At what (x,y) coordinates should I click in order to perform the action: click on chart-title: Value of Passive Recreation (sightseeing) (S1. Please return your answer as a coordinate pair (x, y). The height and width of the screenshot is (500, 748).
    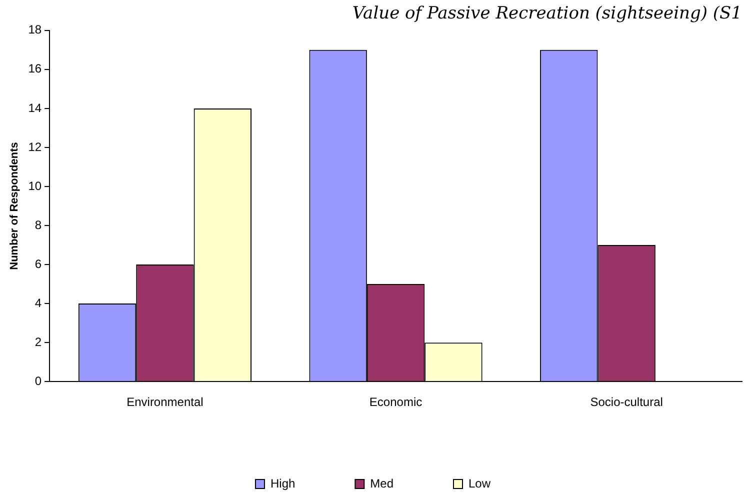
    Looking at the image, I should click on (547, 14).